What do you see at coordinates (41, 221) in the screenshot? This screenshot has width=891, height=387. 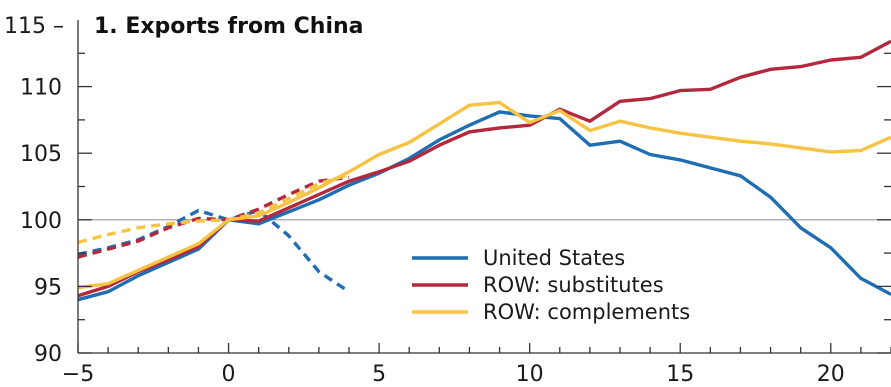 I see `y-tick-label: 100` at bounding box center [41, 221].